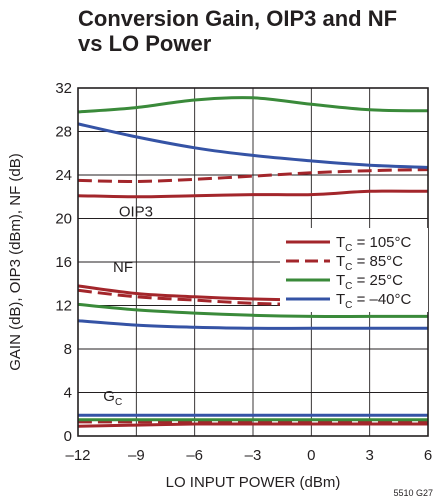 The height and width of the screenshot is (498, 435). Describe the element at coordinates (369, 263) in the screenshot. I see `legend-label: TC = 85°C` at that location.